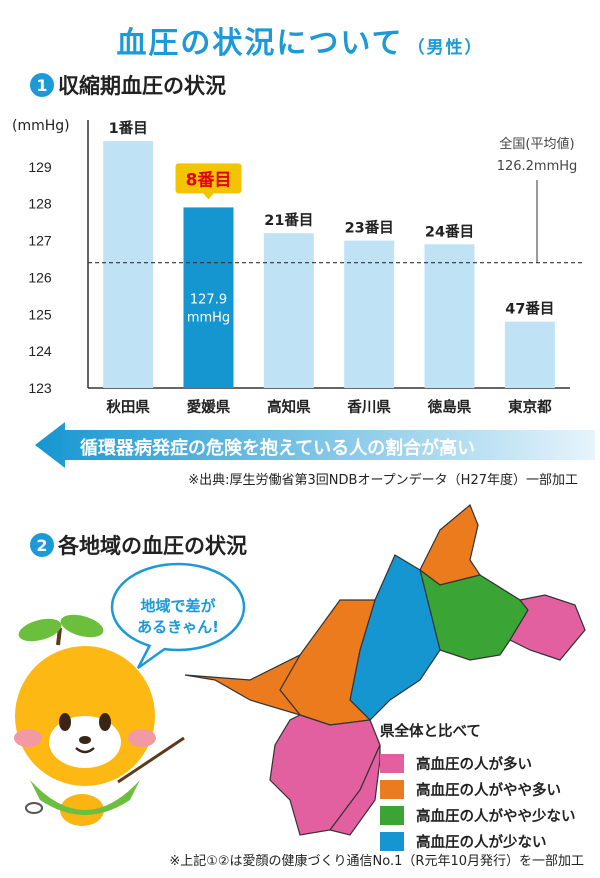  I want to click on mascot-illustration, so click(99, 720).